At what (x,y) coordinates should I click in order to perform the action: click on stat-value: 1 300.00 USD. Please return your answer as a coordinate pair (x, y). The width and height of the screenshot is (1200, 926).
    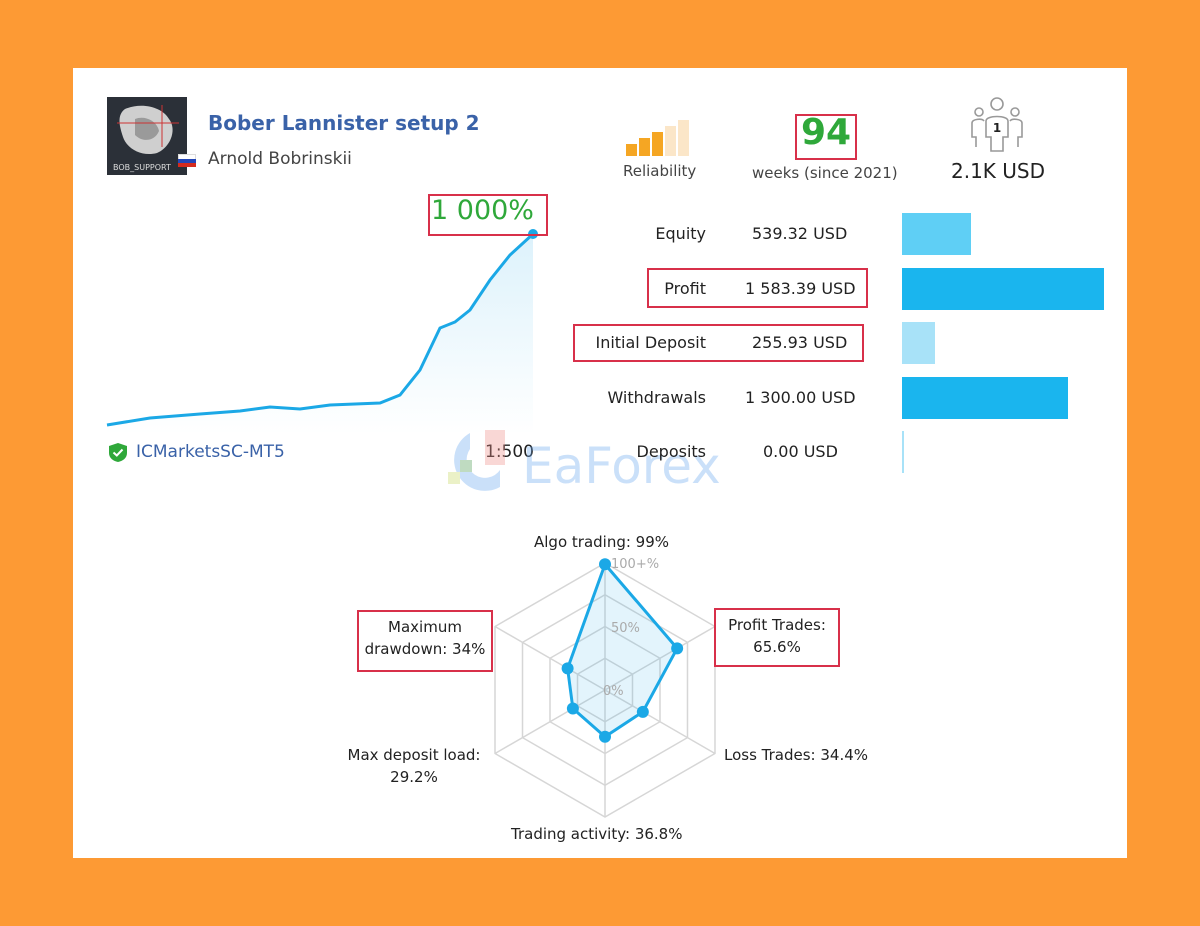
    Looking at the image, I should click on (800, 397).